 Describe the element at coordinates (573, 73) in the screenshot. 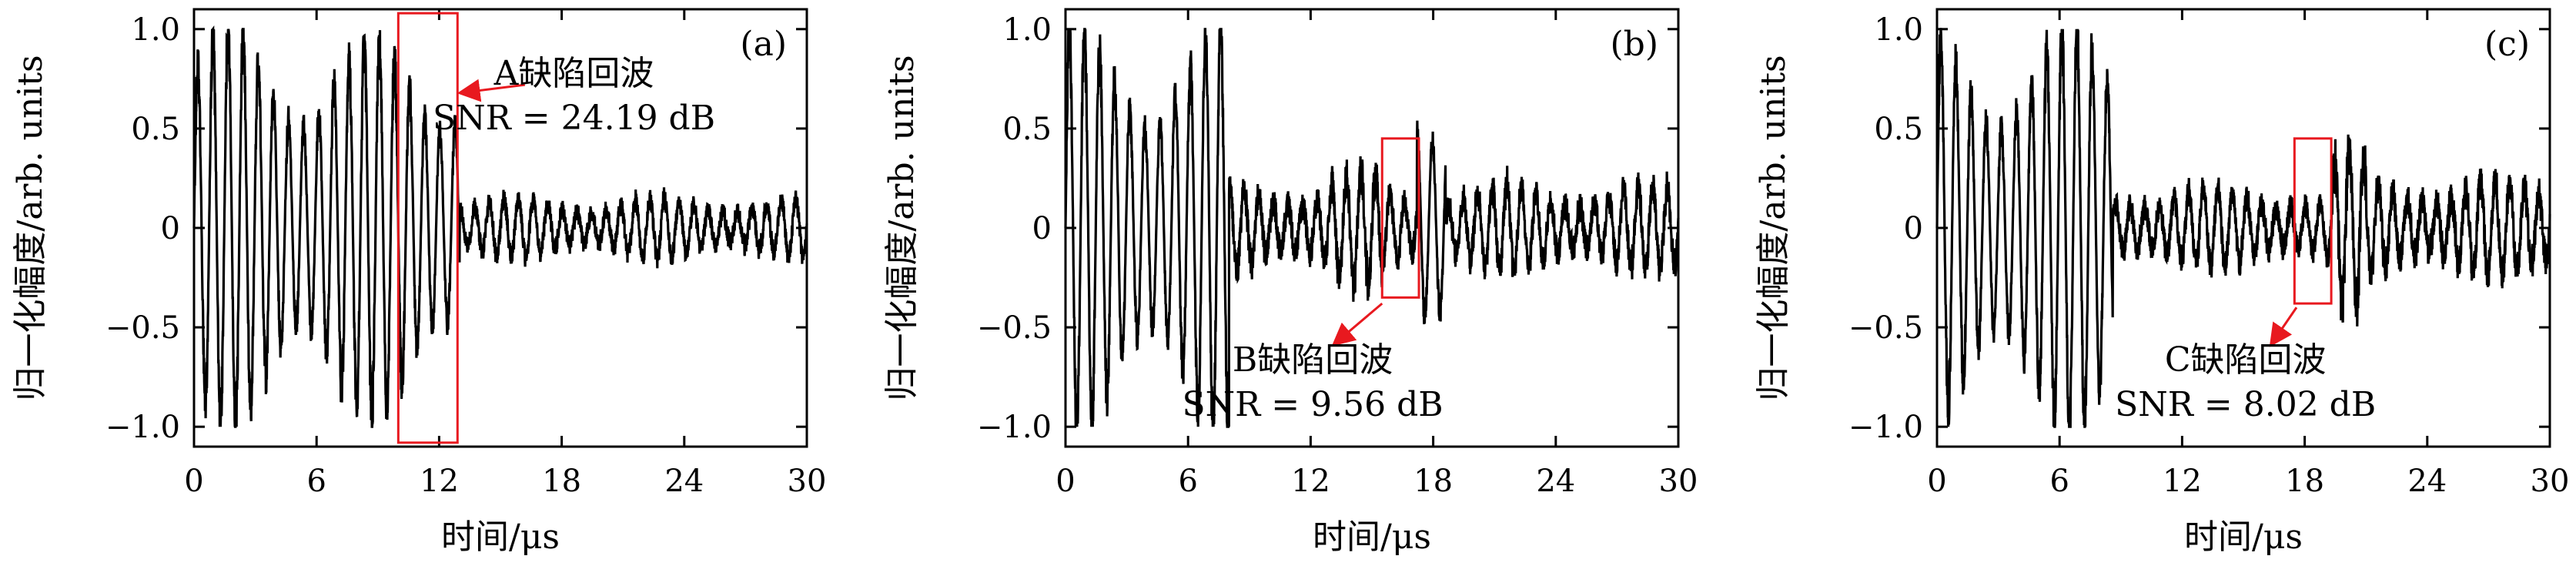

I see `annotation-label: A缺陷回波` at that location.